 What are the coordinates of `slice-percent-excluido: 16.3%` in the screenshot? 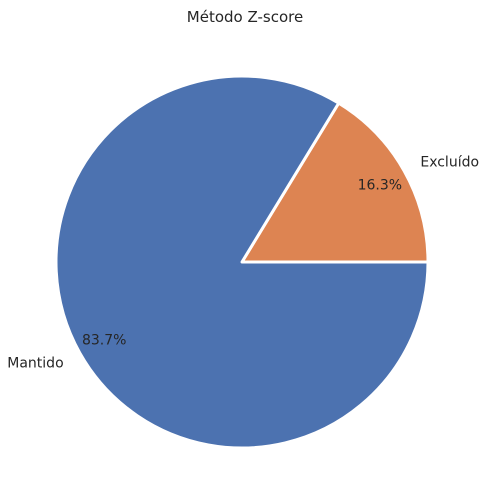 It's located at (380, 186).